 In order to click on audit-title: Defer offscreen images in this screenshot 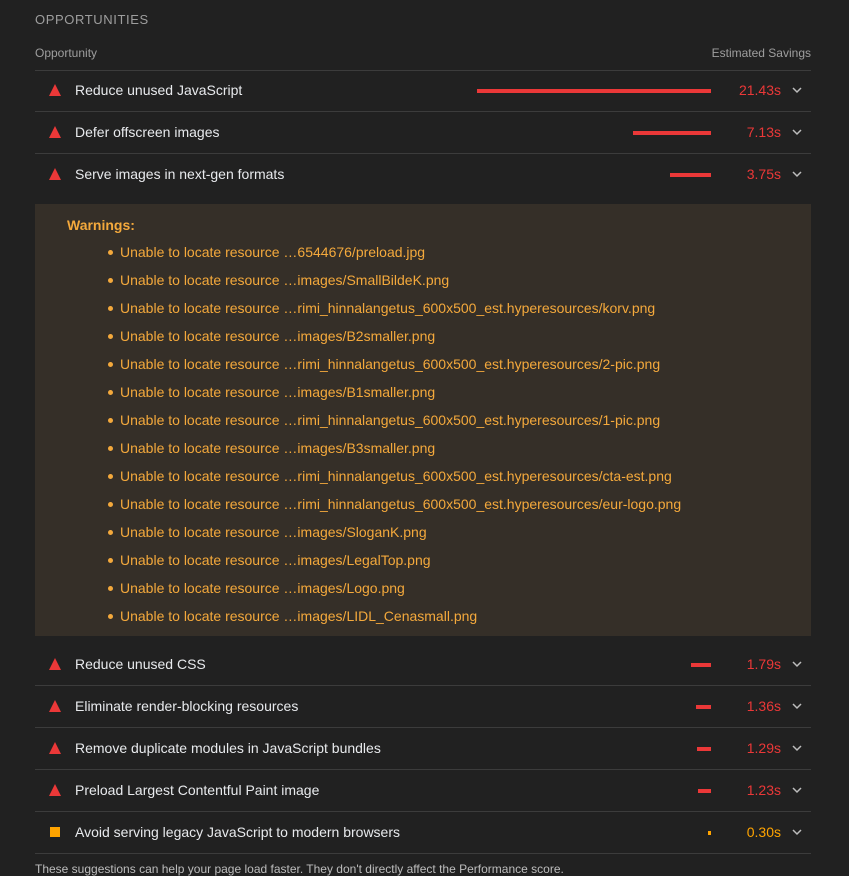, I will do `click(147, 132)`.